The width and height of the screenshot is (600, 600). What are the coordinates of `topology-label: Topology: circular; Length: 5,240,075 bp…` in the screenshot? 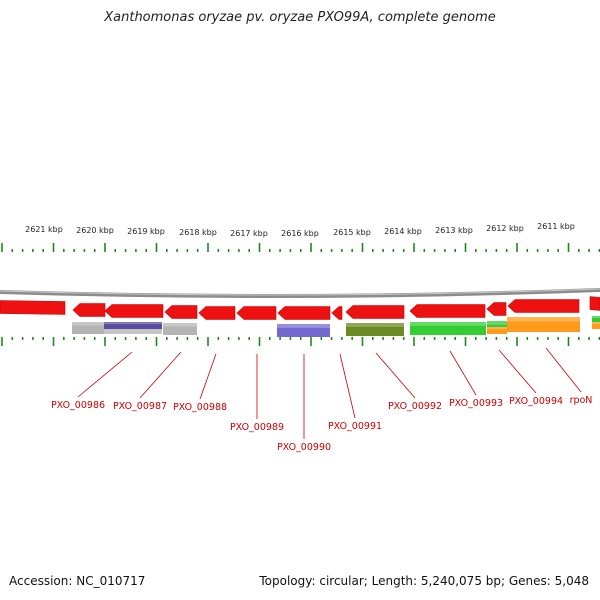 It's located at (424, 581).